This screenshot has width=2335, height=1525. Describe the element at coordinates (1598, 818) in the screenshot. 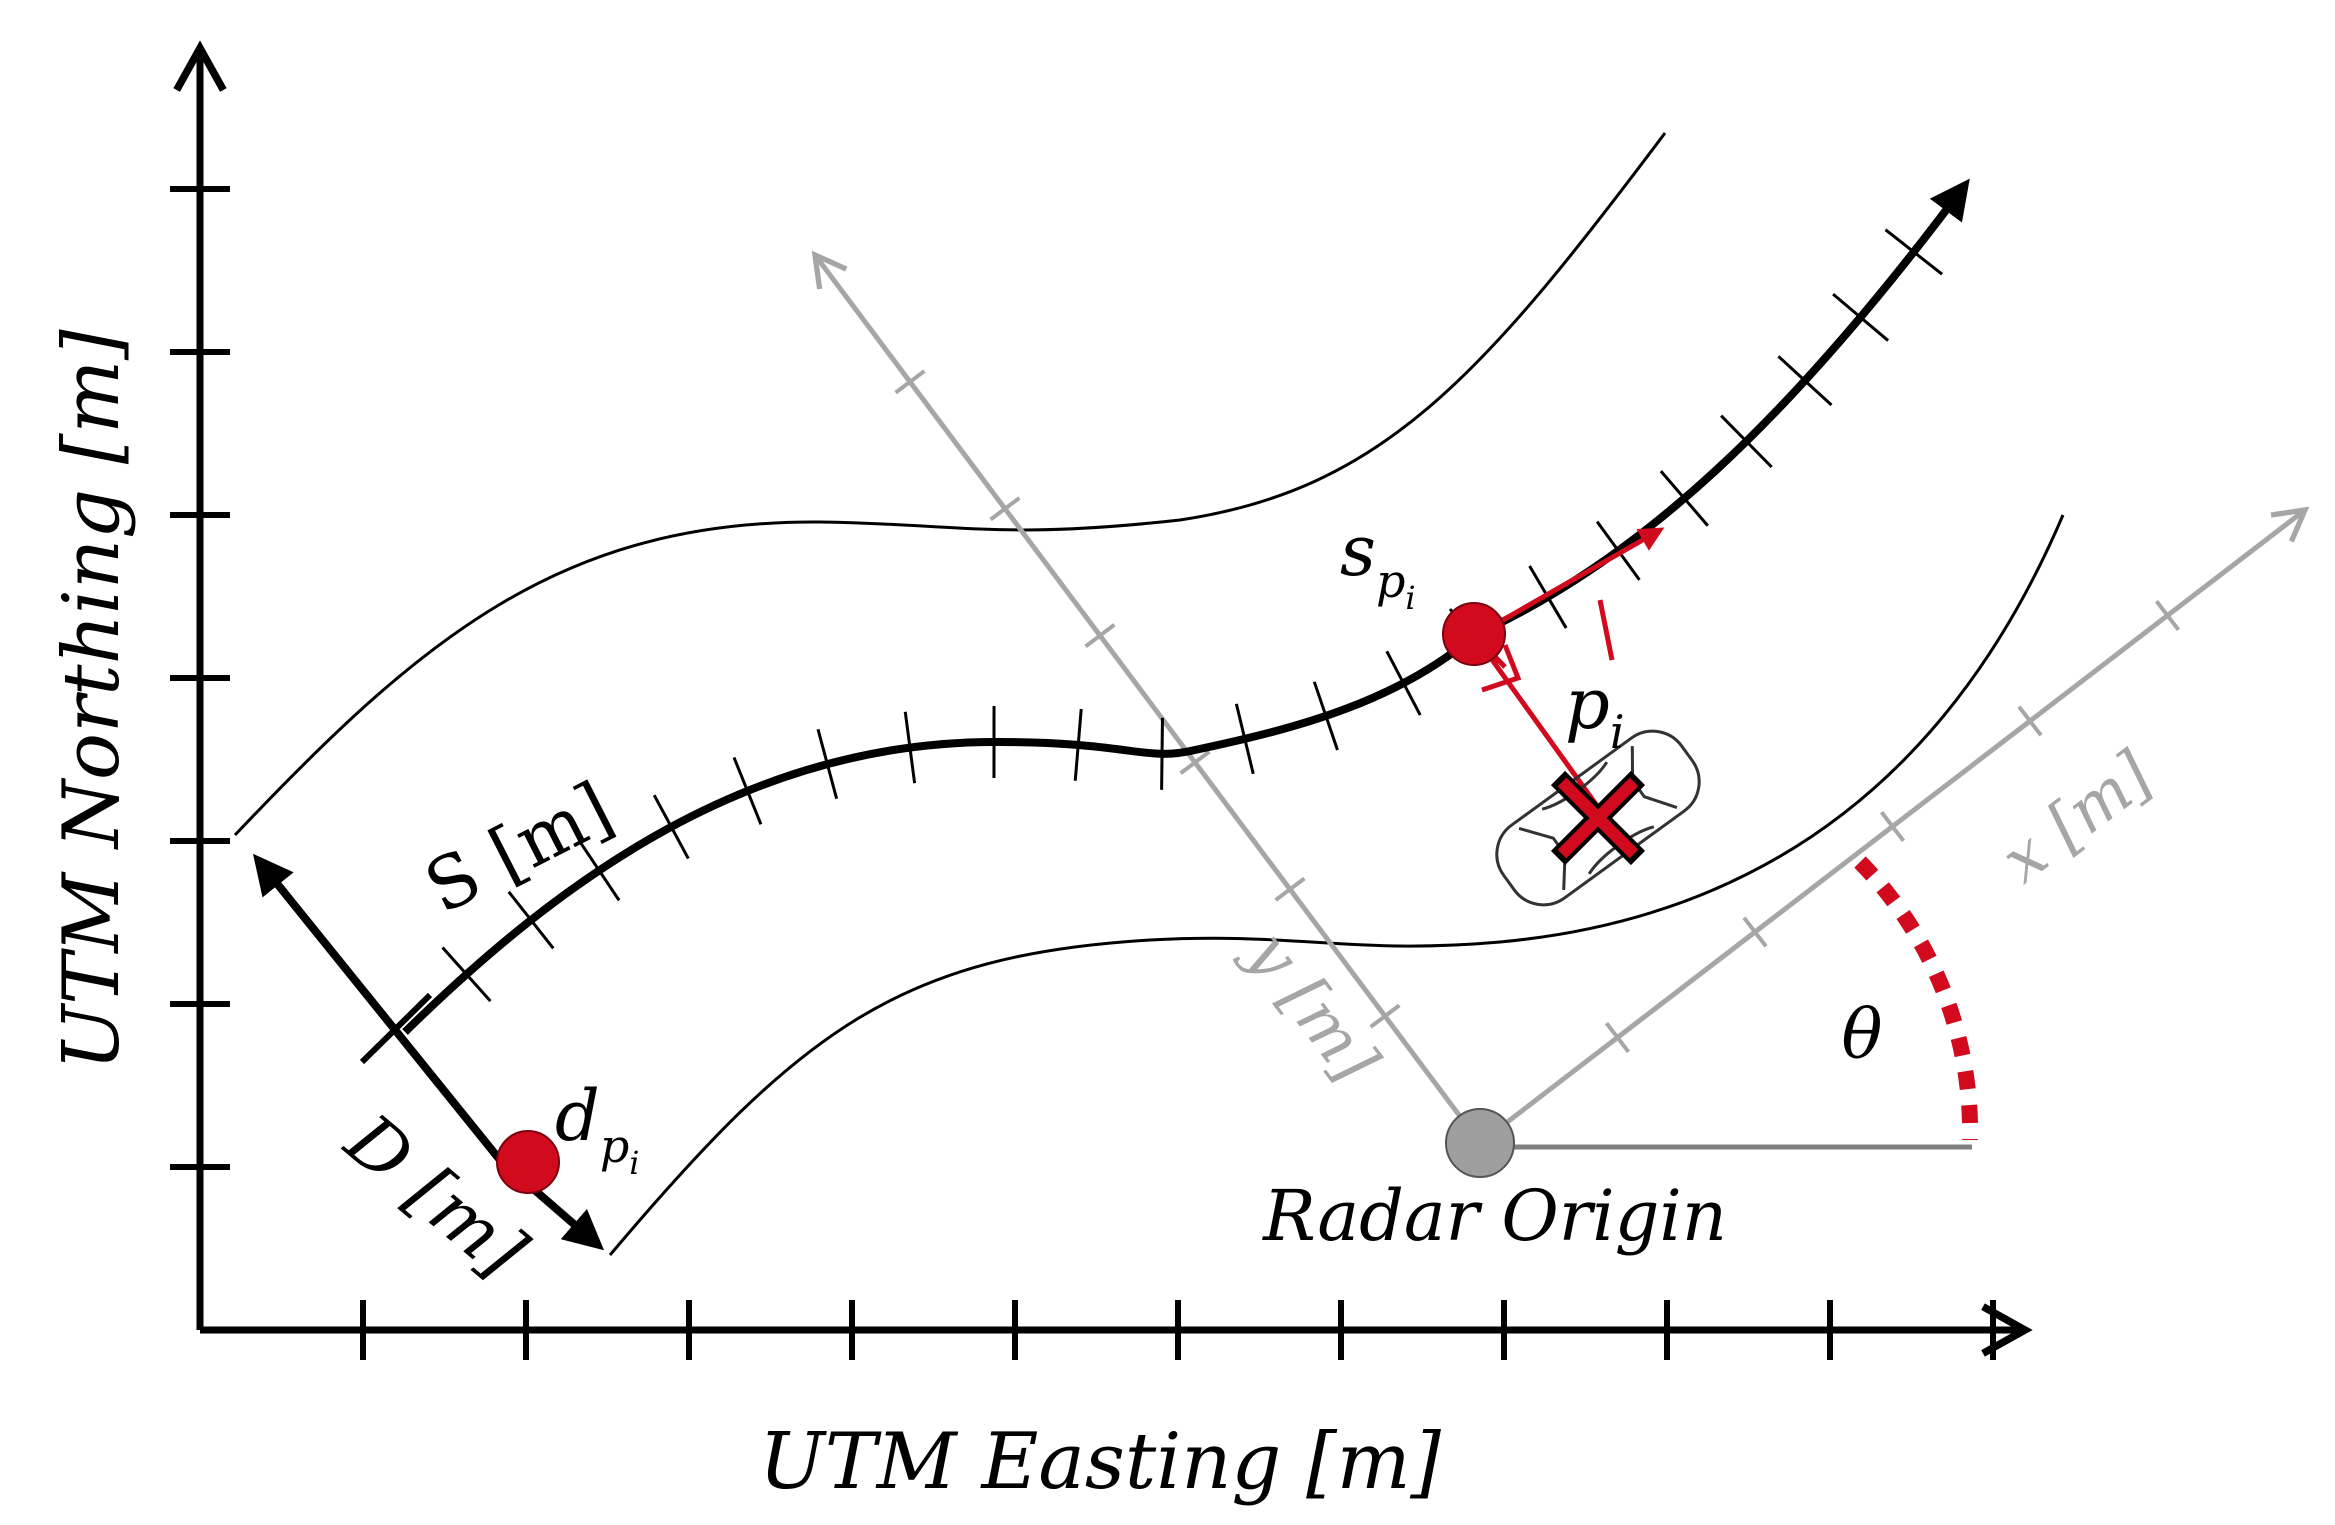

I see `target-cross-icon` at that location.